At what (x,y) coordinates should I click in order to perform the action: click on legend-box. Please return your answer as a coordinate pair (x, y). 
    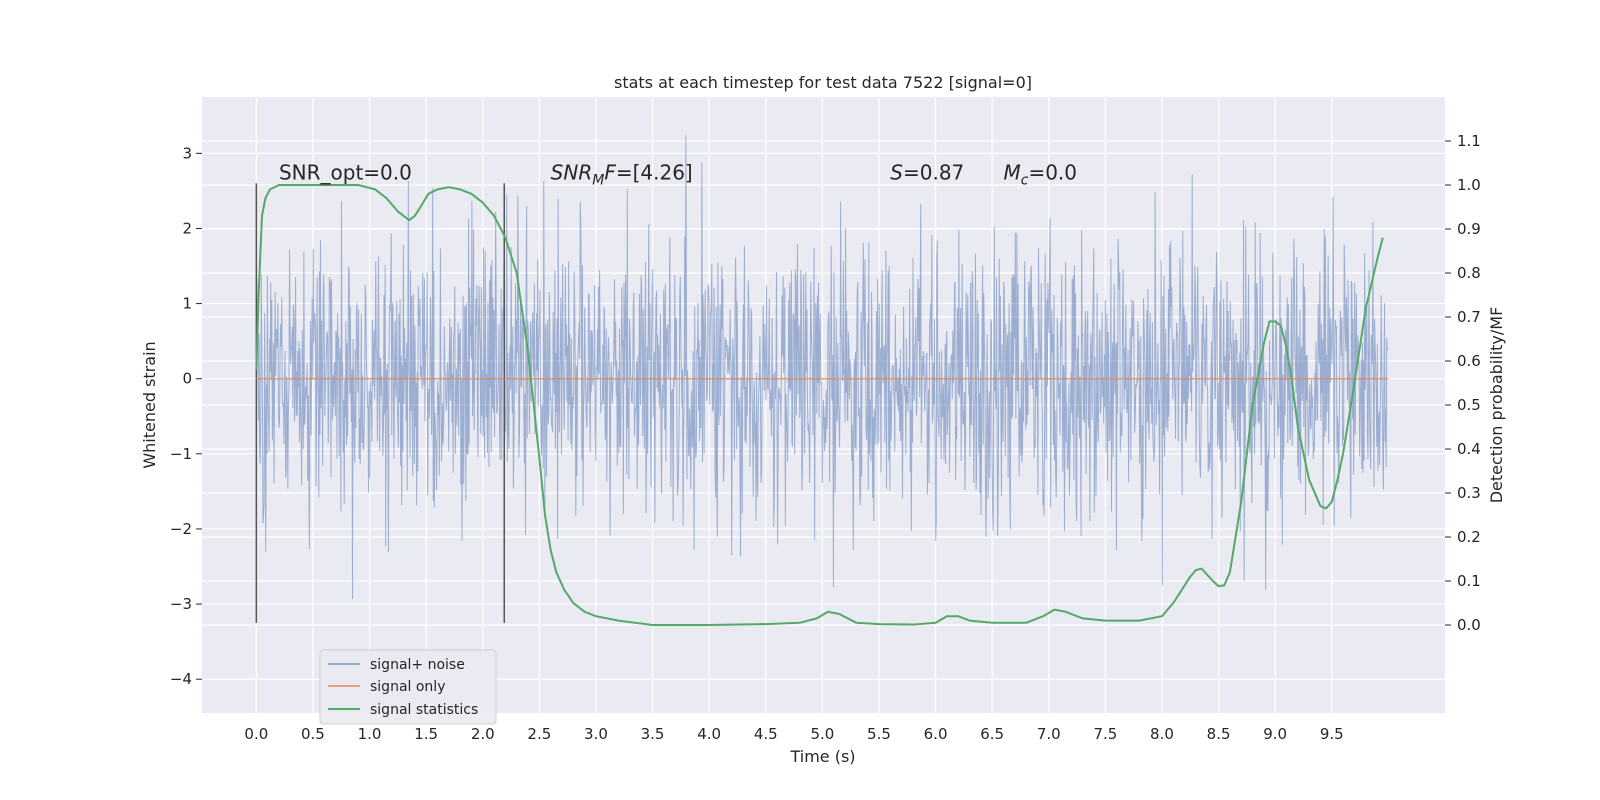
    Looking at the image, I should click on (408, 687).